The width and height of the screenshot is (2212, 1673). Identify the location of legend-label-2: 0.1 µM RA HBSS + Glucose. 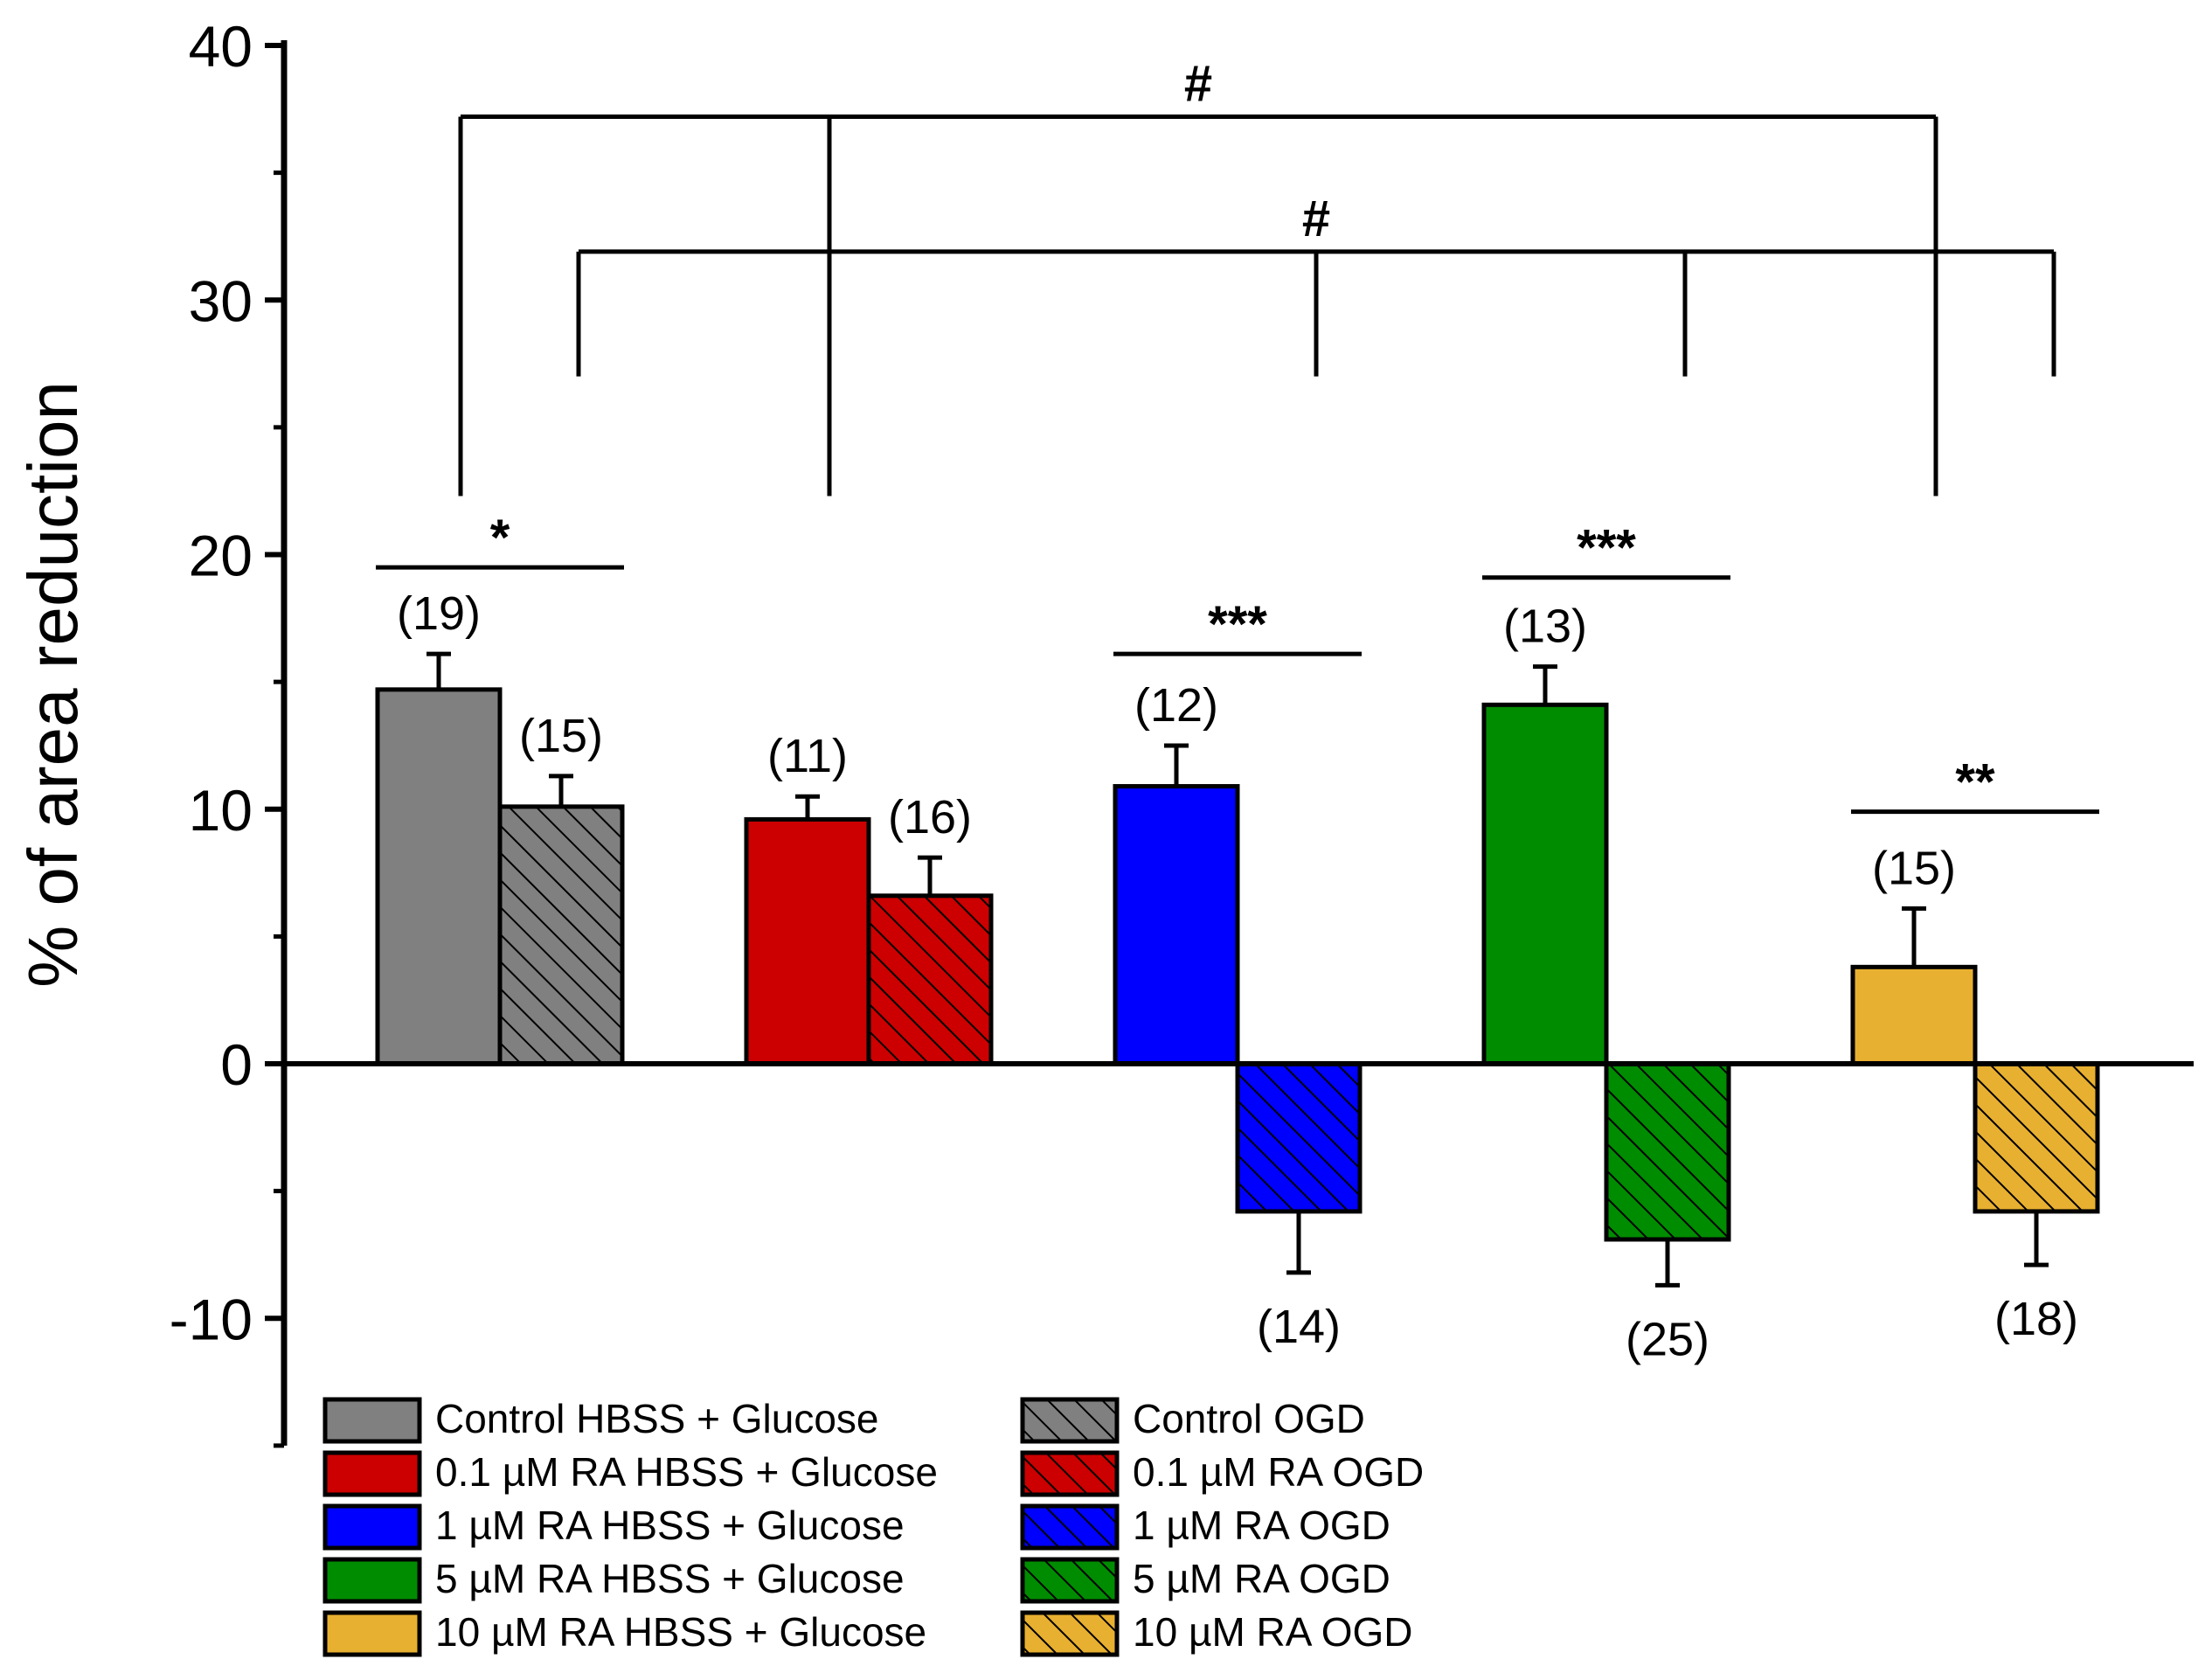
(686, 1472).